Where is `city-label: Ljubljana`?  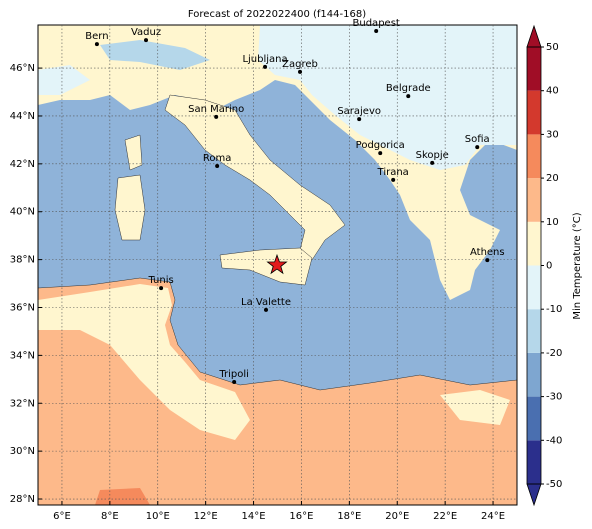 city-label: Ljubljana is located at coordinates (264, 59).